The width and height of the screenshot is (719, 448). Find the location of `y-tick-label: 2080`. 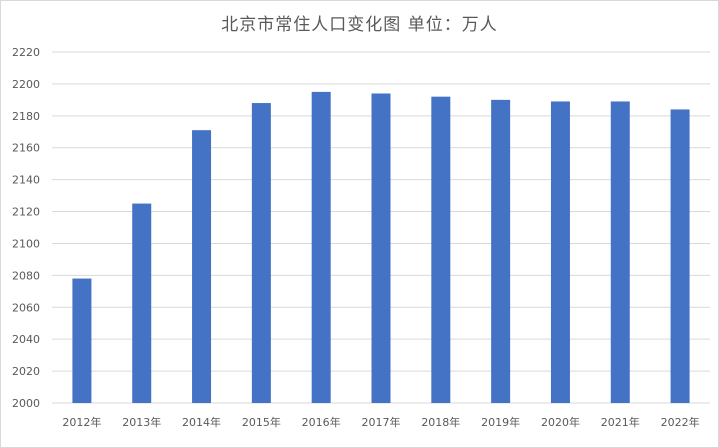

y-tick-label: 2080 is located at coordinates (26, 275).